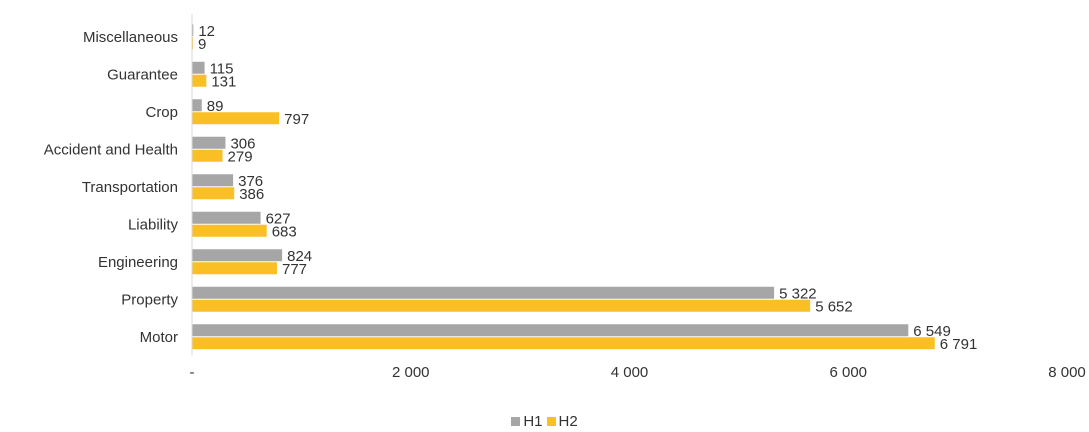 Image resolution: width=1089 pixels, height=432 pixels. What do you see at coordinates (411, 372) in the screenshot?
I see `x-tick-label-1: 2 000` at bounding box center [411, 372].